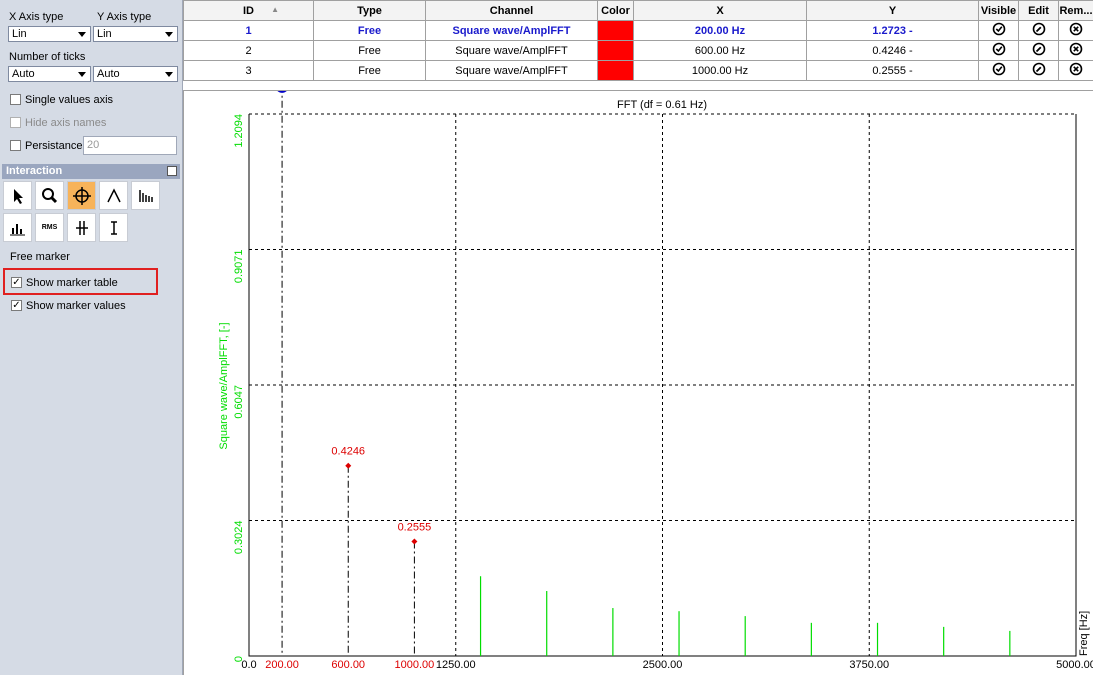  What do you see at coordinates (248, 30) in the screenshot?
I see `cell-id: 1` at bounding box center [248, 30].